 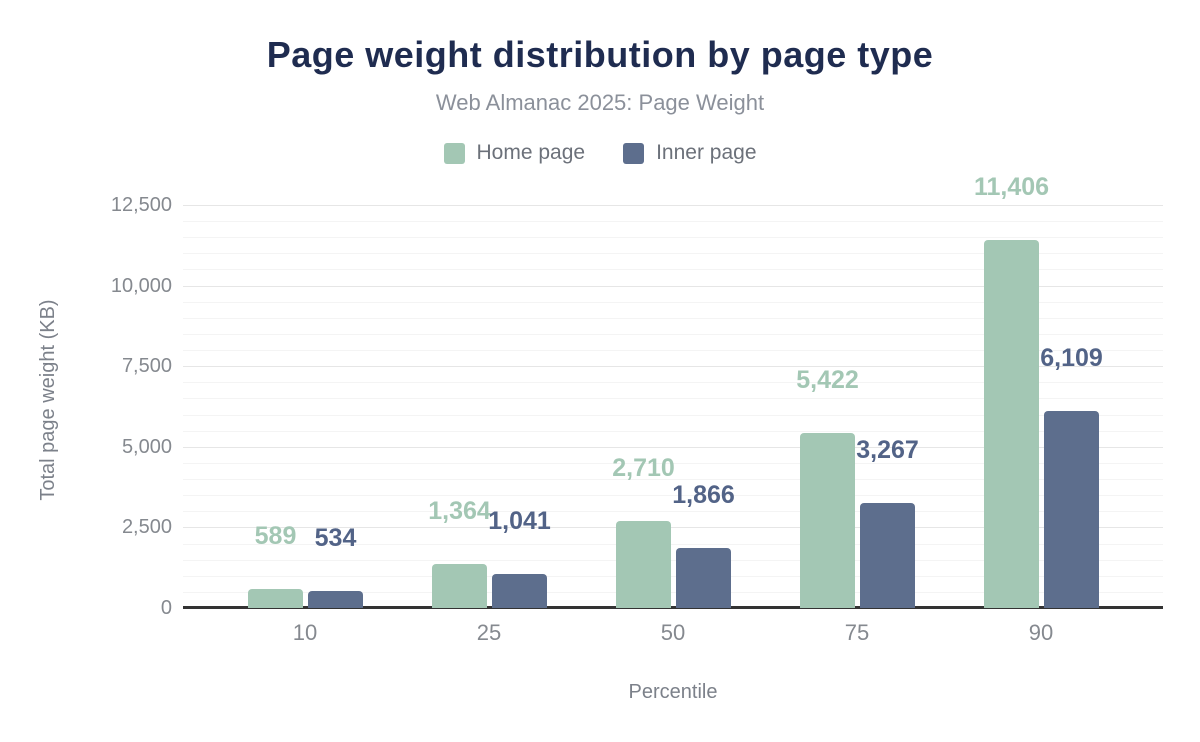 I want to click on bar-inner-page-p90, so click(x=1071, y=509).